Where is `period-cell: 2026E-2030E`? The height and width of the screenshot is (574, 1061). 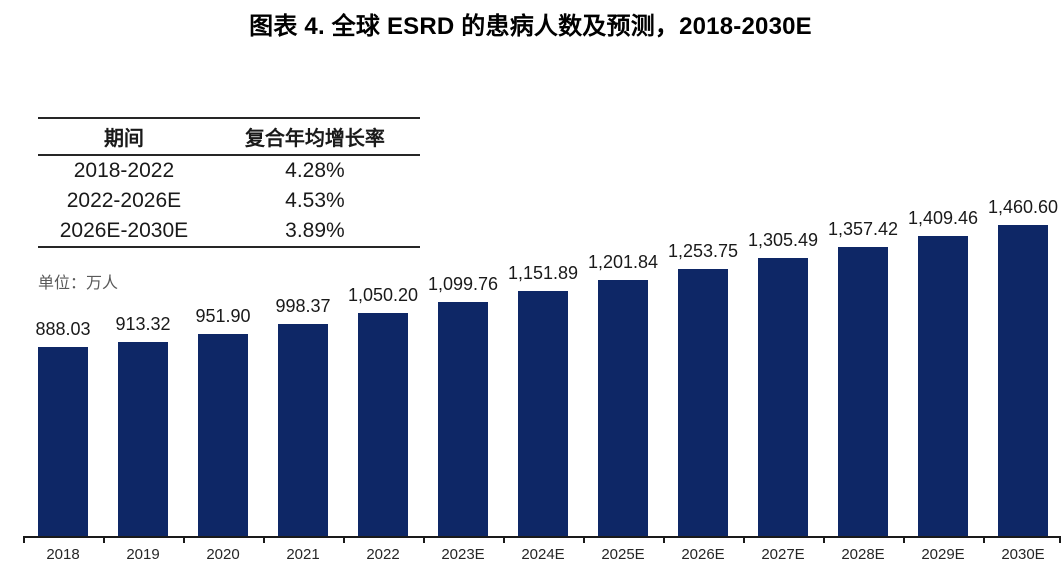 period-cell: 2026E-2030E is located at coordinates (124, 232).